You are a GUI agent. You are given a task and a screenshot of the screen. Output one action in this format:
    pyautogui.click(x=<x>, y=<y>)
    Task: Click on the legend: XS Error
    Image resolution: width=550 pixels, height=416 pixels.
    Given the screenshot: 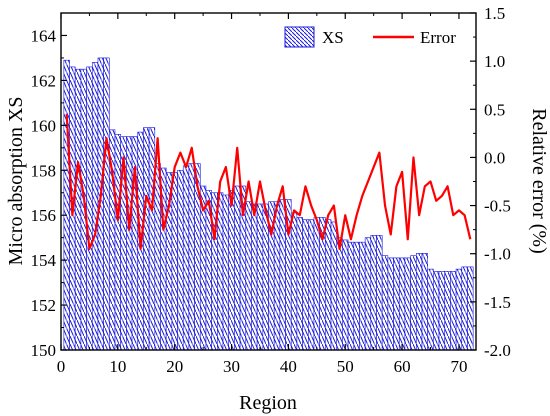 What is the action you would take?
    pyautogui.click(x=370, y=37)
    